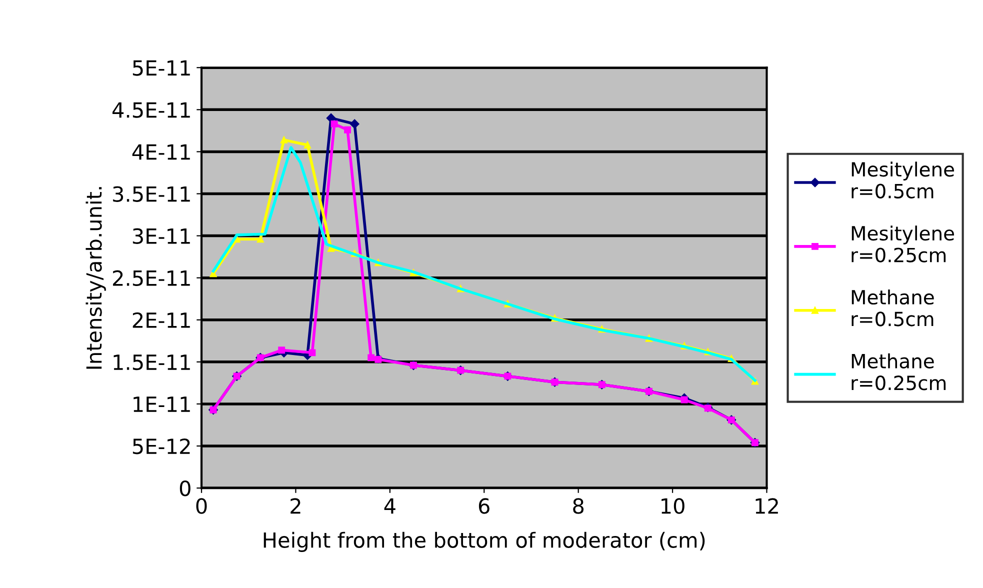  I want to click on x-tick-label: 10, so click(673, 506).